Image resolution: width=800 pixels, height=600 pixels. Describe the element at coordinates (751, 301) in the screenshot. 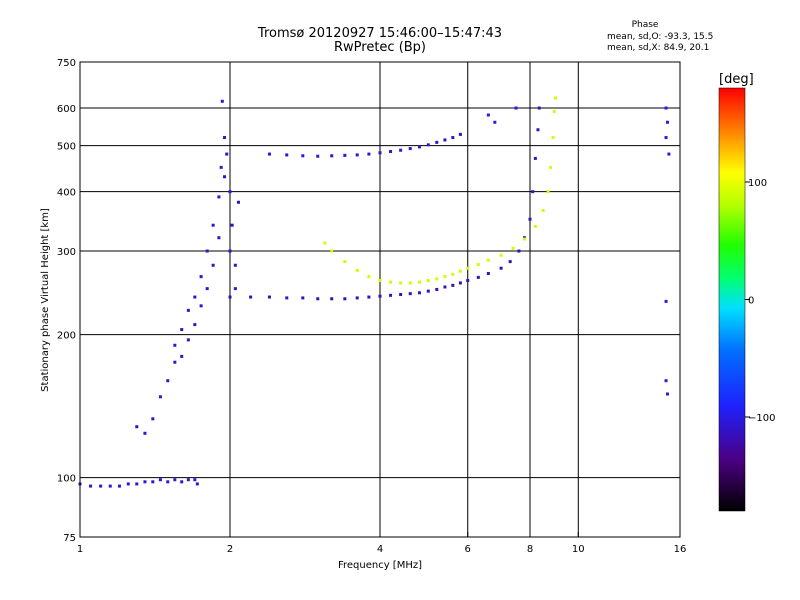

I see `colorbar-tick-label: 0` at that location.